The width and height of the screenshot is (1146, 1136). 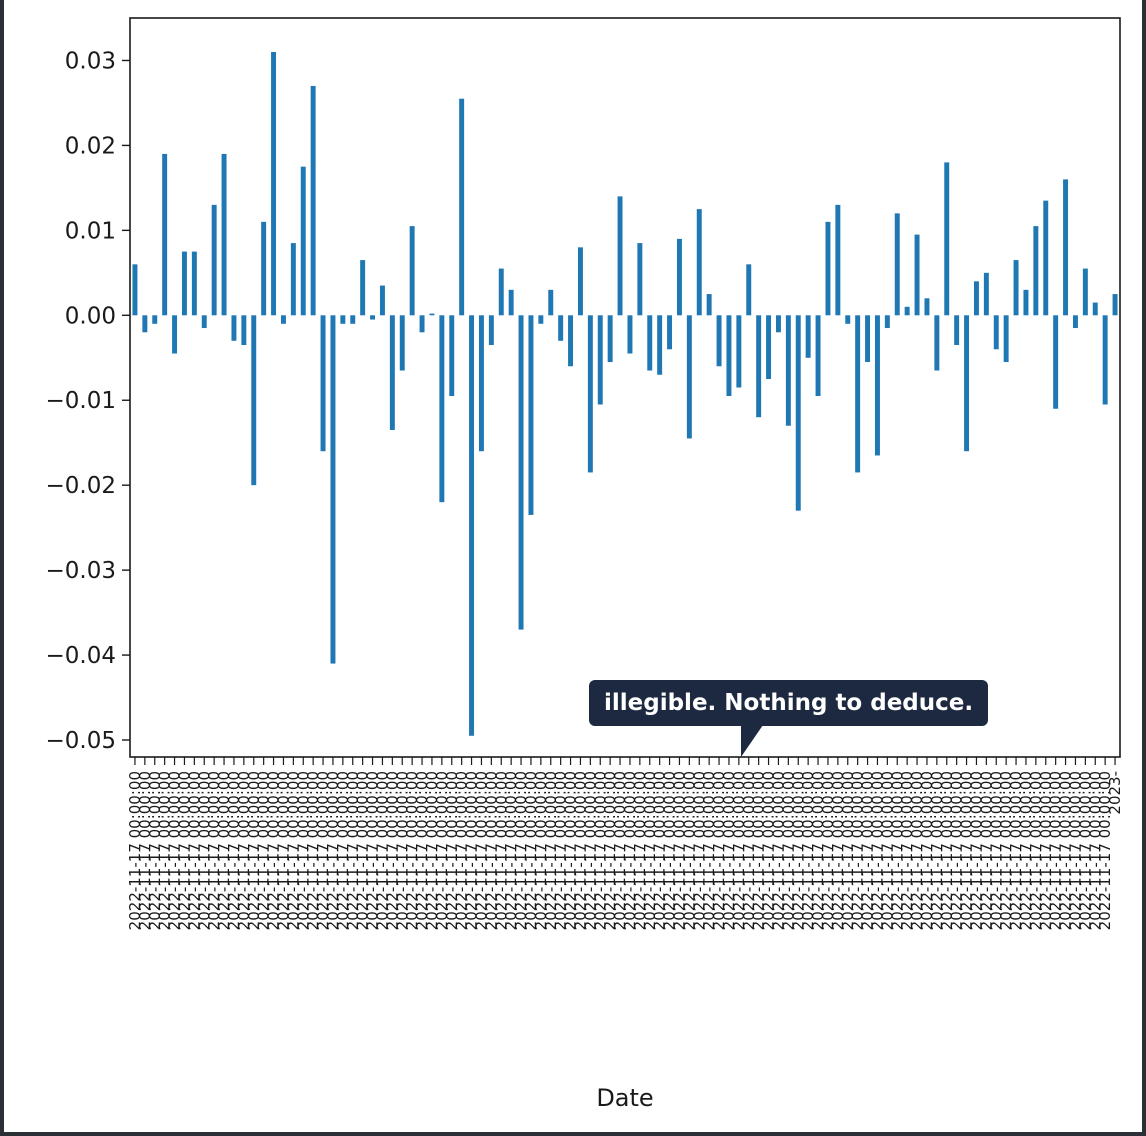 I want to click on y-tick-label: −0.02, so click(x=81, y=486).